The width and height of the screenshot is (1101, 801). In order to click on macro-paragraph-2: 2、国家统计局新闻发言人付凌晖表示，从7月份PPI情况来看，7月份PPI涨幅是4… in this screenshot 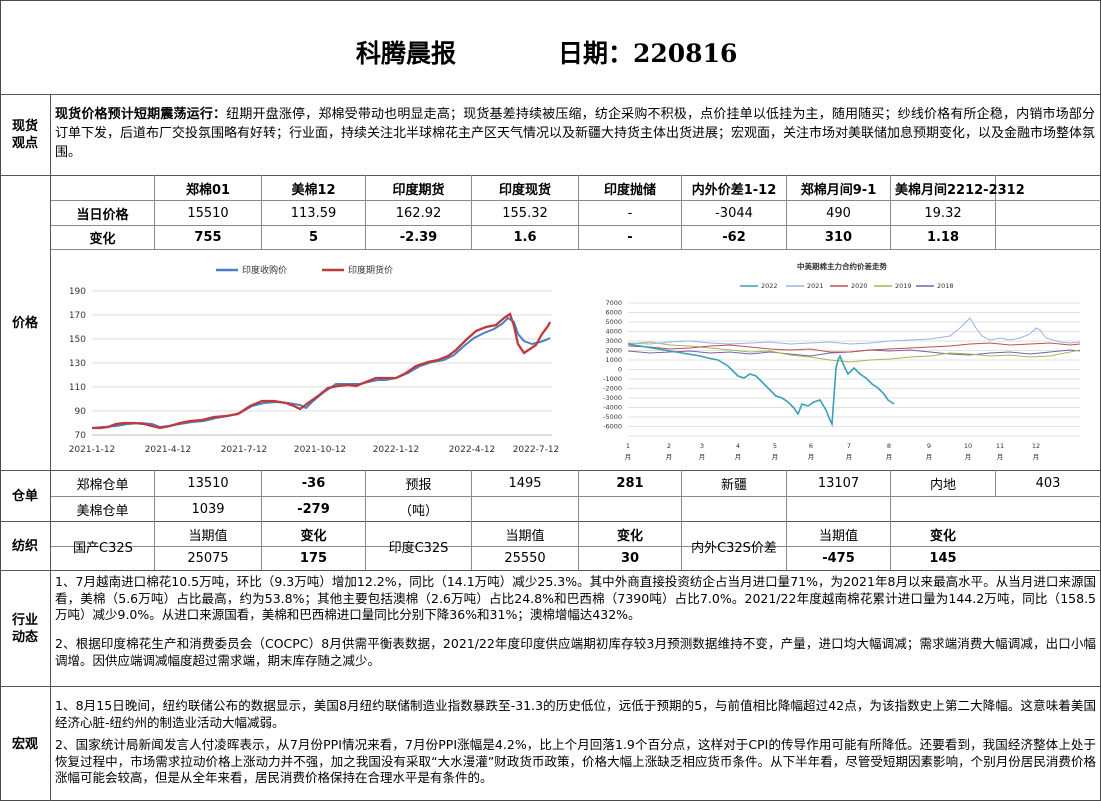, I will do `click(575, 761)`.